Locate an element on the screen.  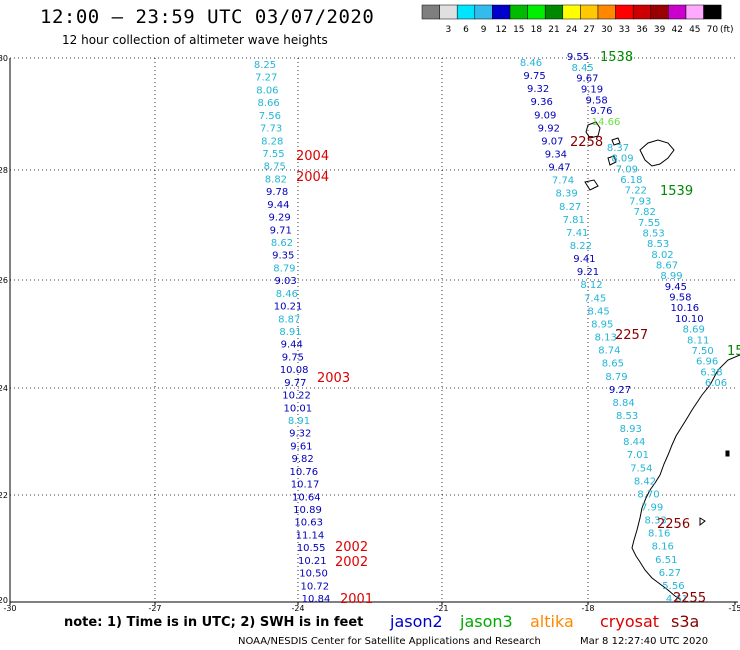
wave-height-value: 9.09 is located at coordinates (545, 115).